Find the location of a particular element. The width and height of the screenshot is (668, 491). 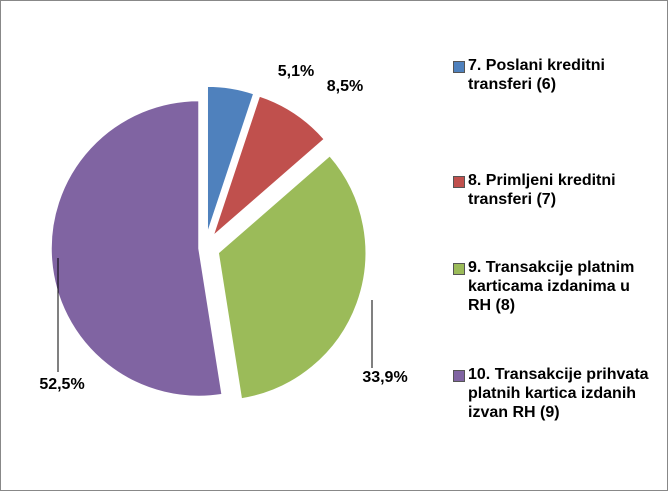

data-label: 52,5% is located at coordinates (61, 384).